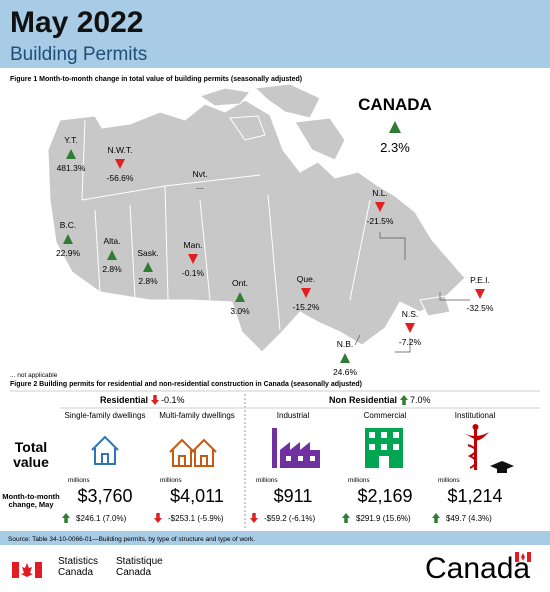 Image resolution: width=550 pixels, height=592 pixels. I want to click on total-value: $2,169, so click(384, 496).